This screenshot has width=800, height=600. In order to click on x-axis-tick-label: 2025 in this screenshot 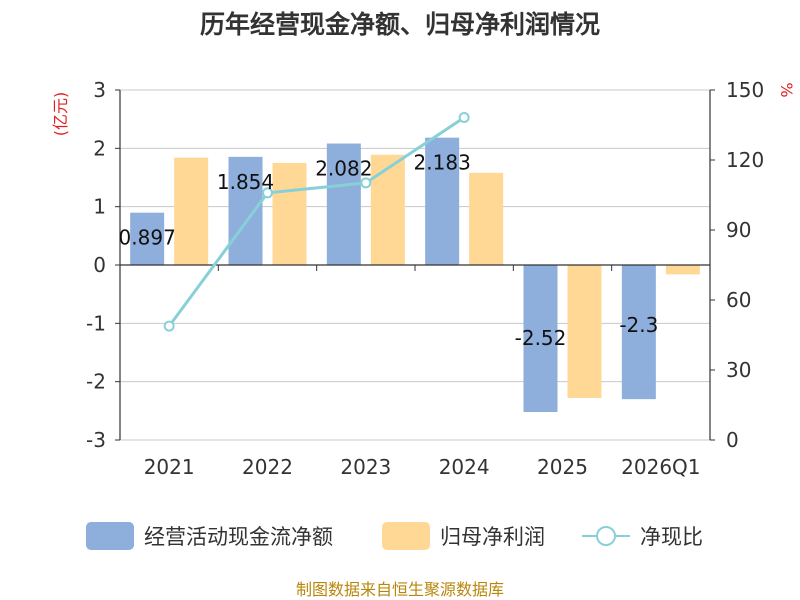, I will do `click(562, 467)`.